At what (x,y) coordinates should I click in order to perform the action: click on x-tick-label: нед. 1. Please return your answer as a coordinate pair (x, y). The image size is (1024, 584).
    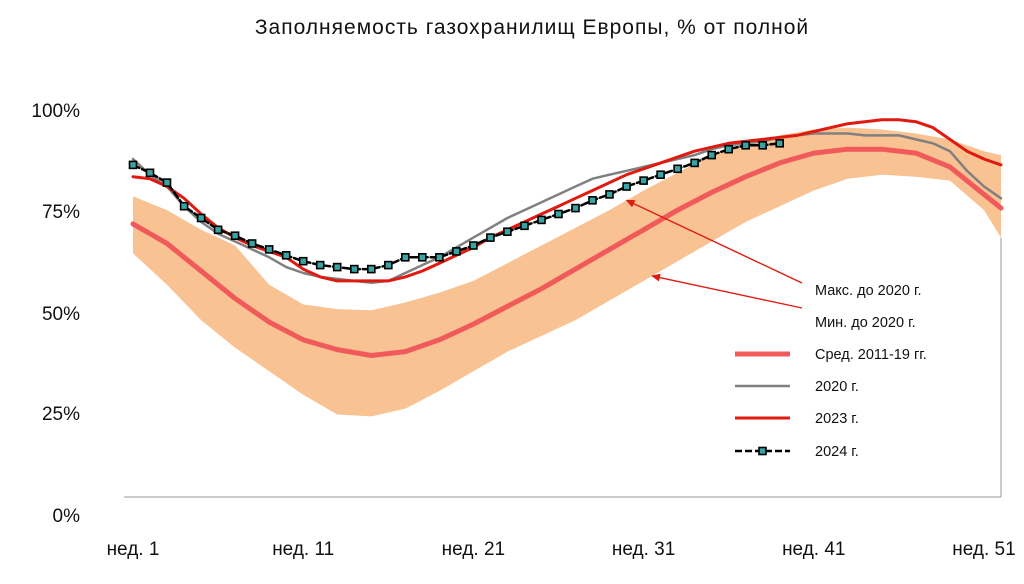
    Looking at the image, I should click on (133, 549).